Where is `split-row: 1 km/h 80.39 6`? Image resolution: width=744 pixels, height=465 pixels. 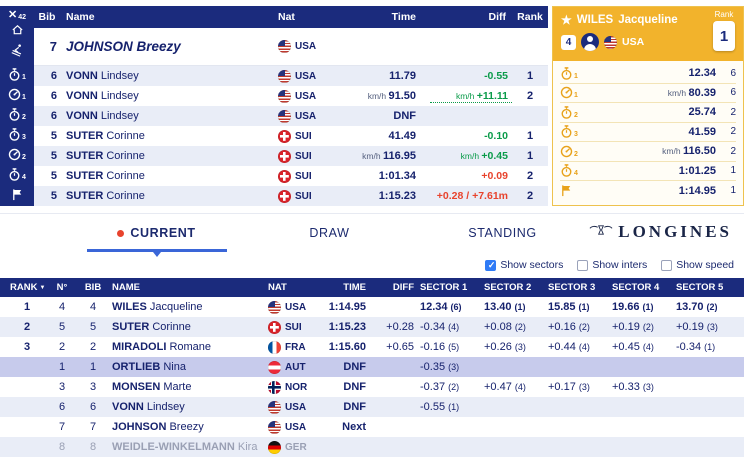 split-row: 1 km/h 80.39 6 is located at coordinates (648, 93).